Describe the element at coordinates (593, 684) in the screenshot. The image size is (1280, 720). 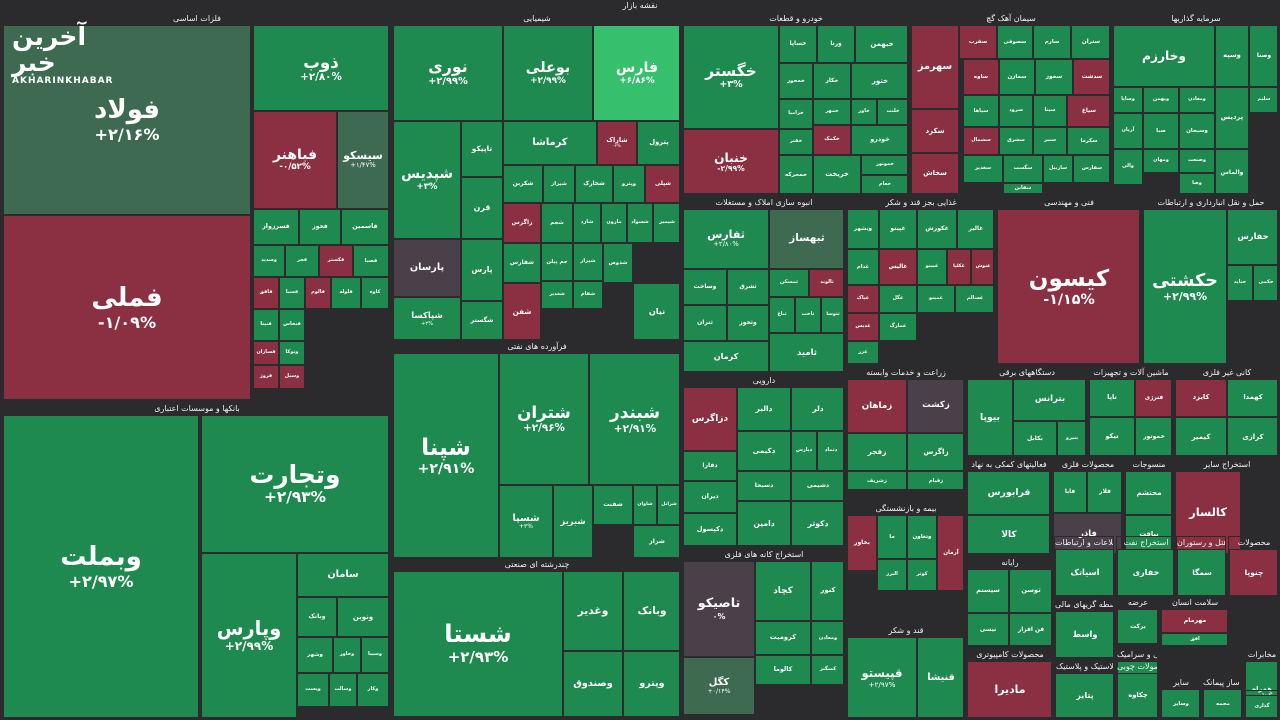
I see `stock-tile: وصندوق` at that location.